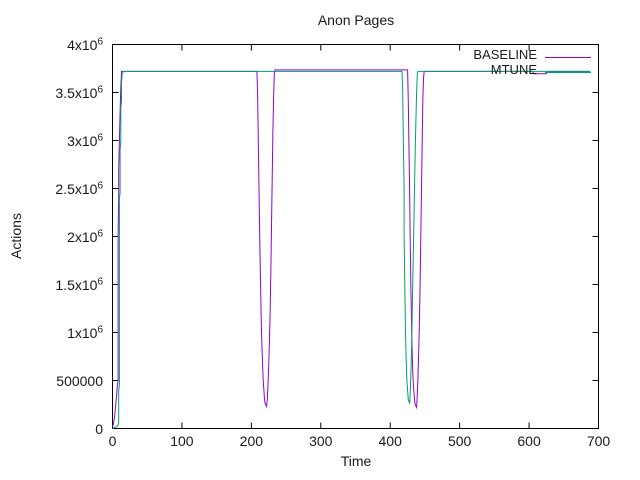 The image size is (640, 480). What do you see at coordinates (85, 44) in the screenshot?
I see `y-tick-label: 4x10⁶` at bounding box center [85, 44].